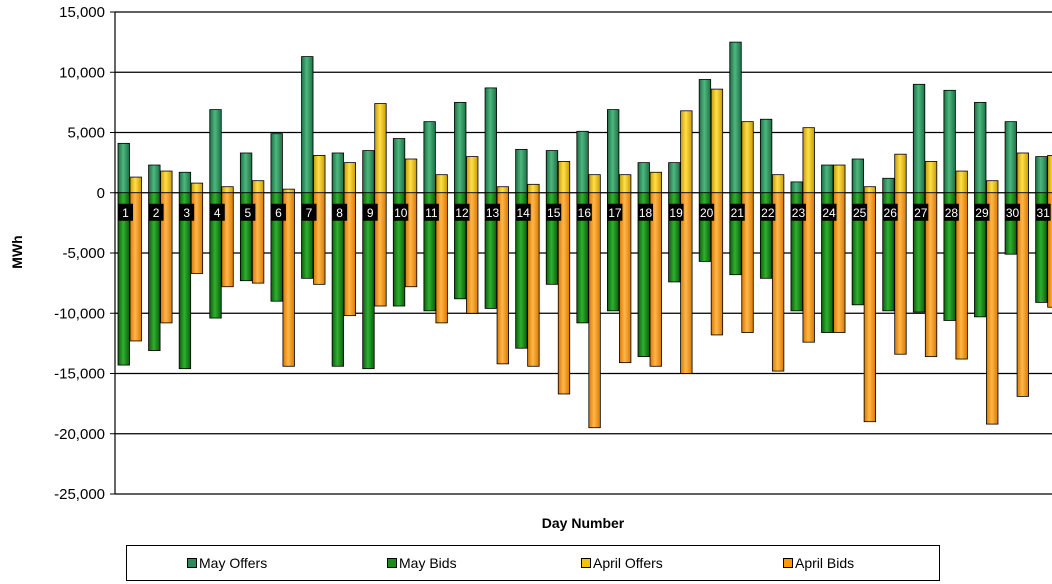 This screenshot has height=584, width=1052. I want to click on day-label: 21, so click(738, 213).